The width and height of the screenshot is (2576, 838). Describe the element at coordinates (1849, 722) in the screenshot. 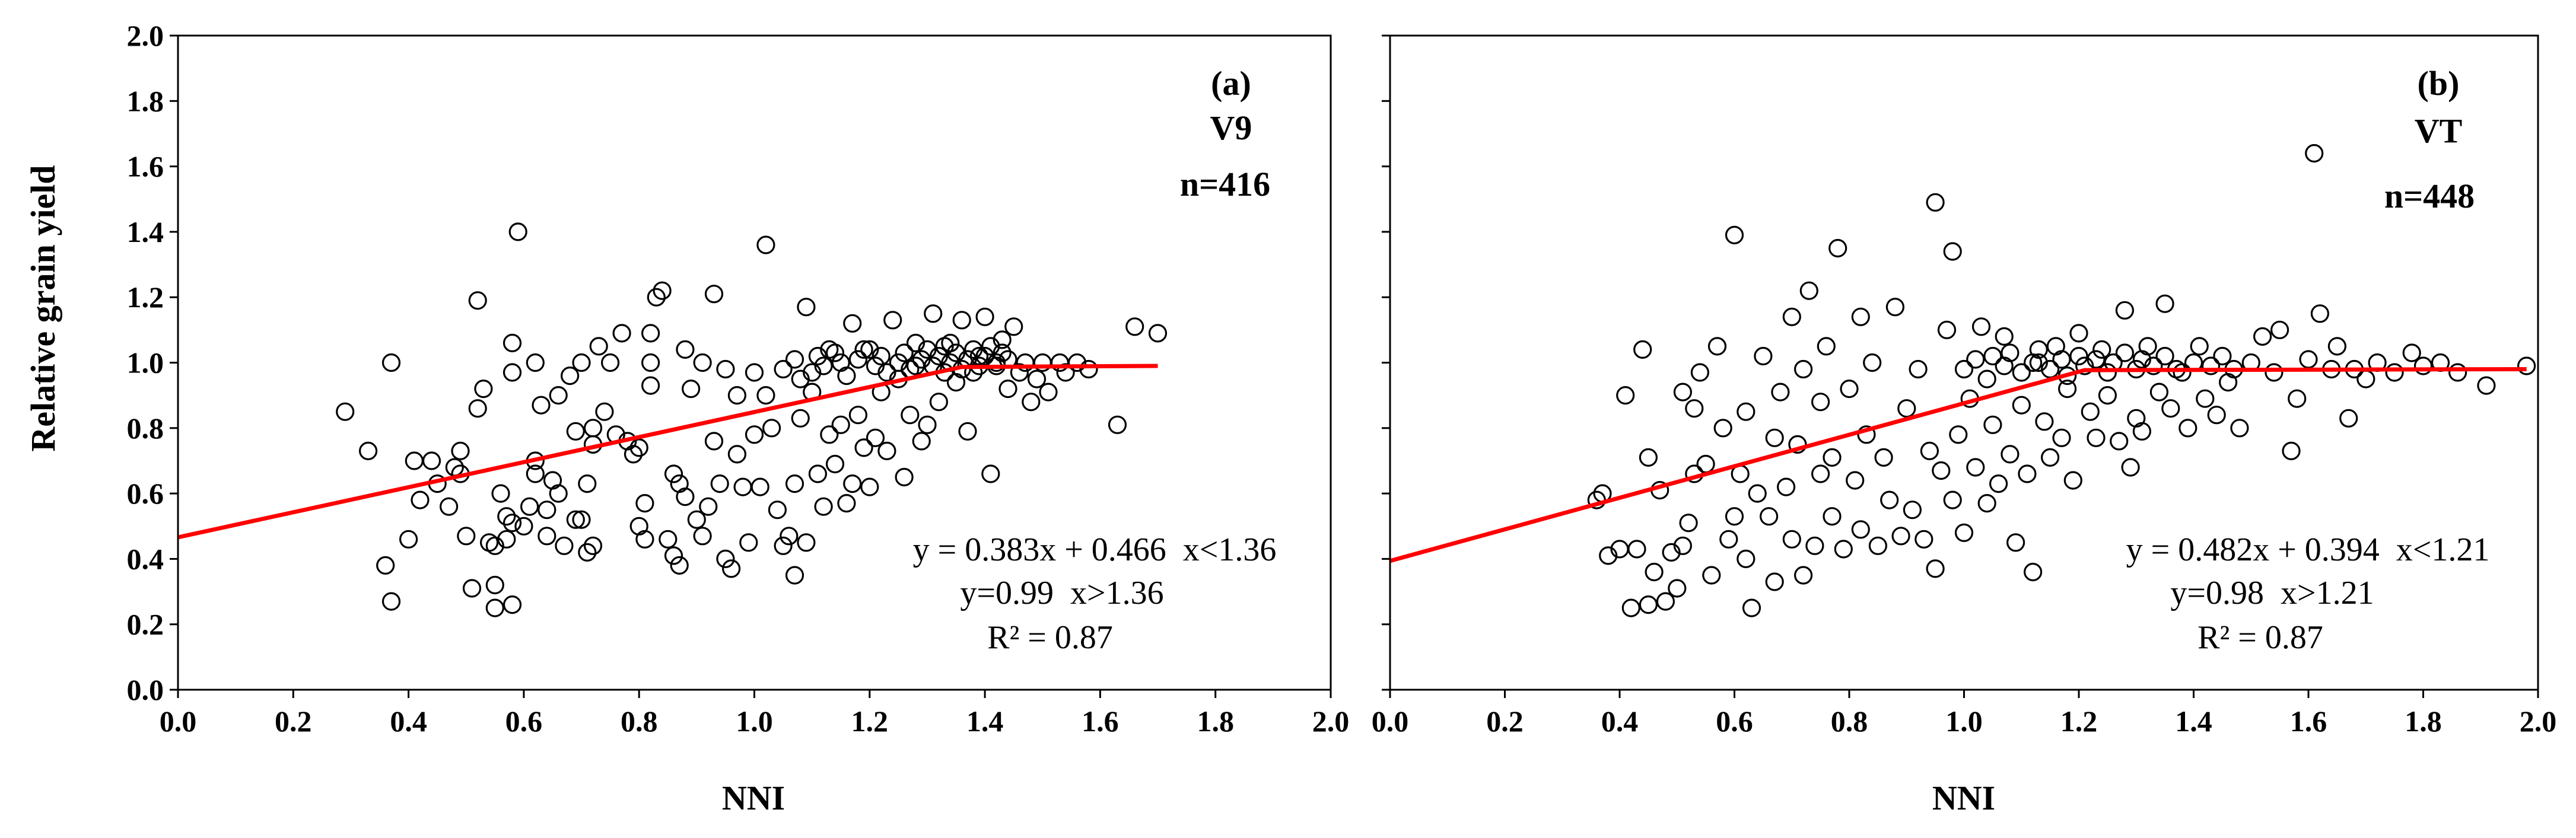

I see `panel-b-x-tick-label: 0.8` at that location.